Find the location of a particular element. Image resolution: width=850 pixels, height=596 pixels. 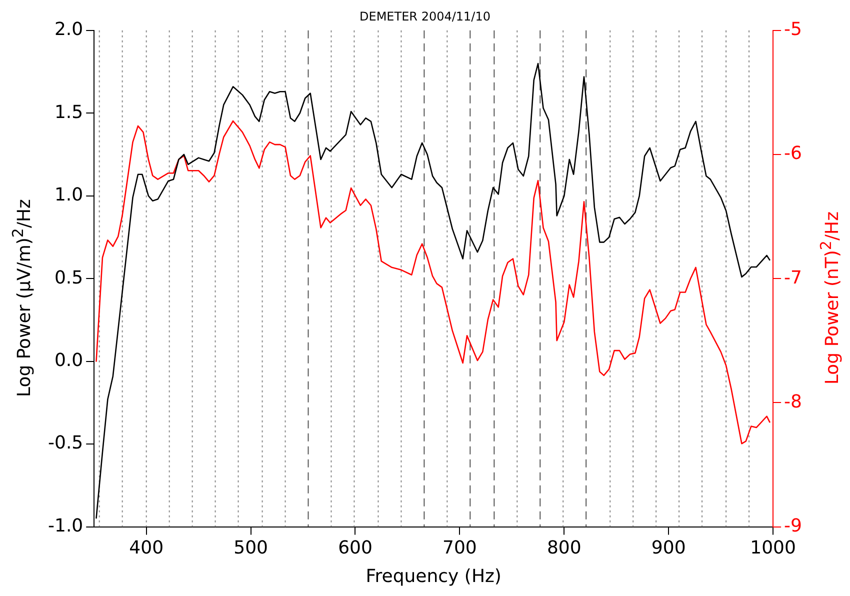

y-tick-label: -1.0 is located at coordinates (66, 525).